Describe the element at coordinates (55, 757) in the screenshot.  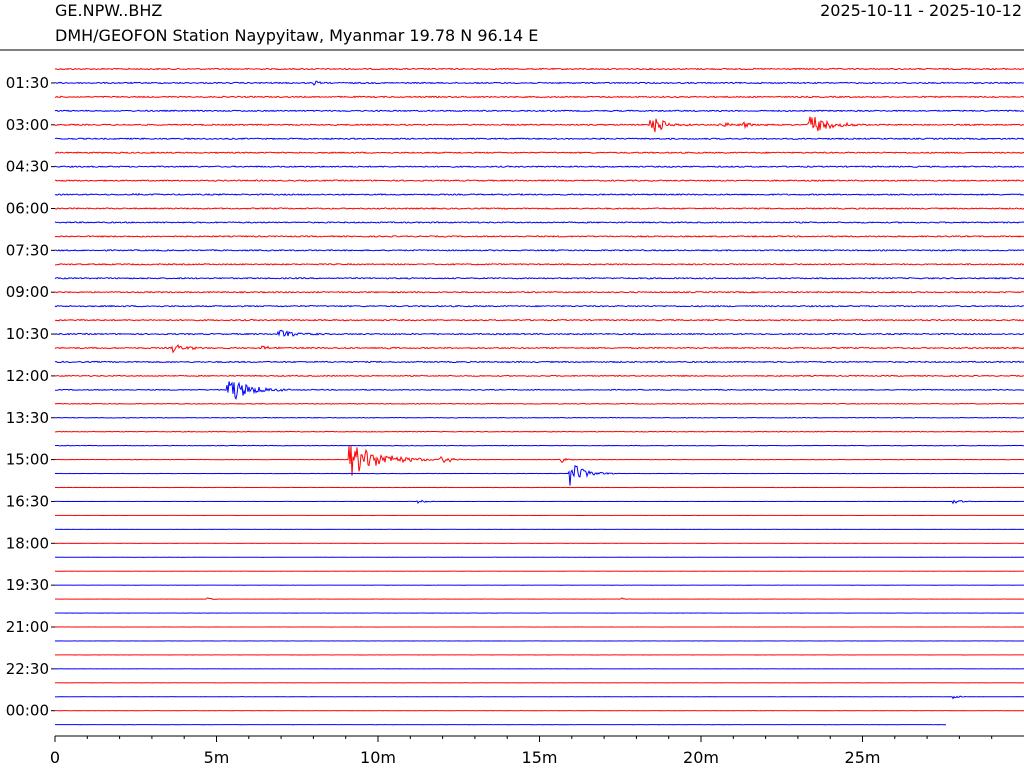
I see `x-tick-label: 0` at that location.